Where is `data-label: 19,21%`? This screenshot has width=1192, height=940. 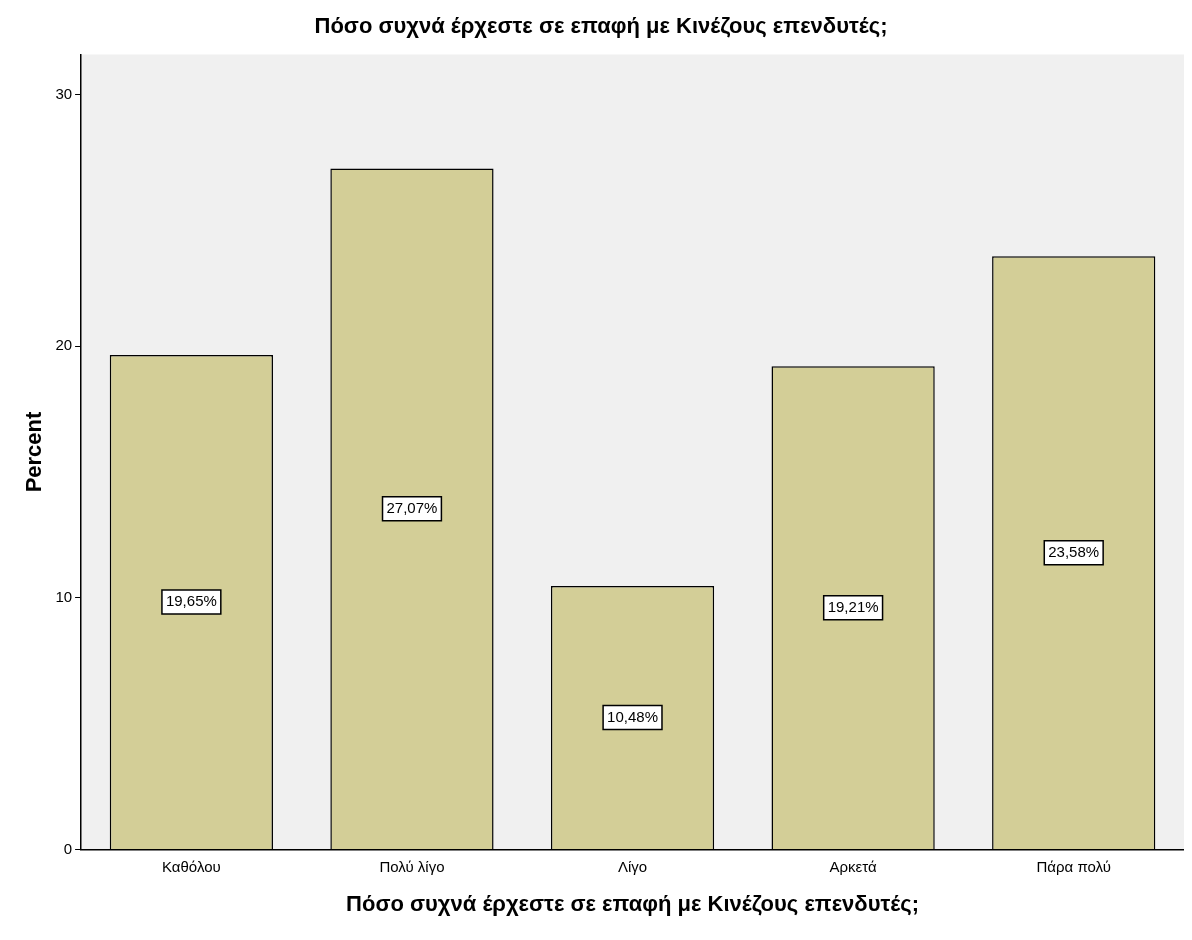 data-label: 19,21% is located at coordinates (853, 606).